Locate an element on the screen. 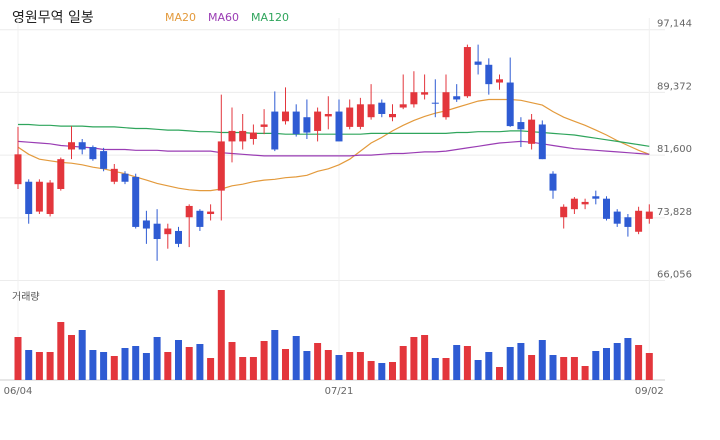 This screenshot has width=720, height=440. y-tick-label: 81,600 is located at coordinates (674, 149).